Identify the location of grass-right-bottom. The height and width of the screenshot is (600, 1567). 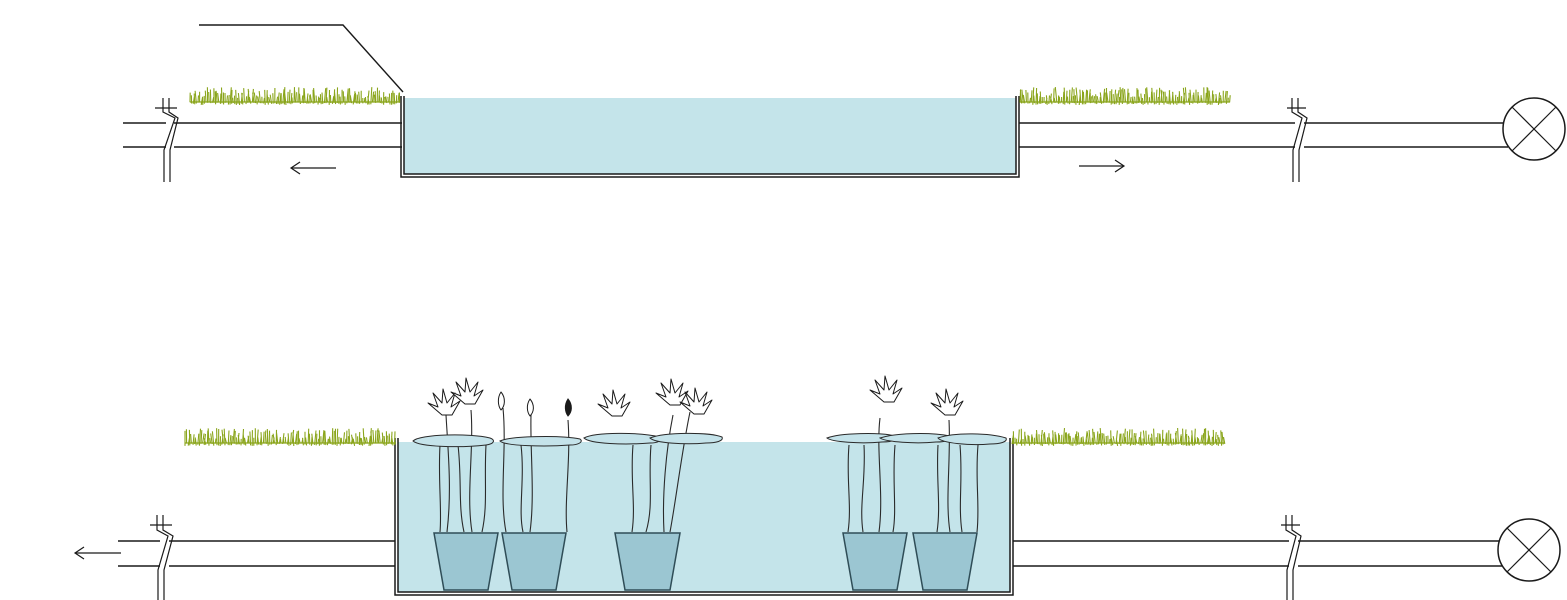
(1118, 437).